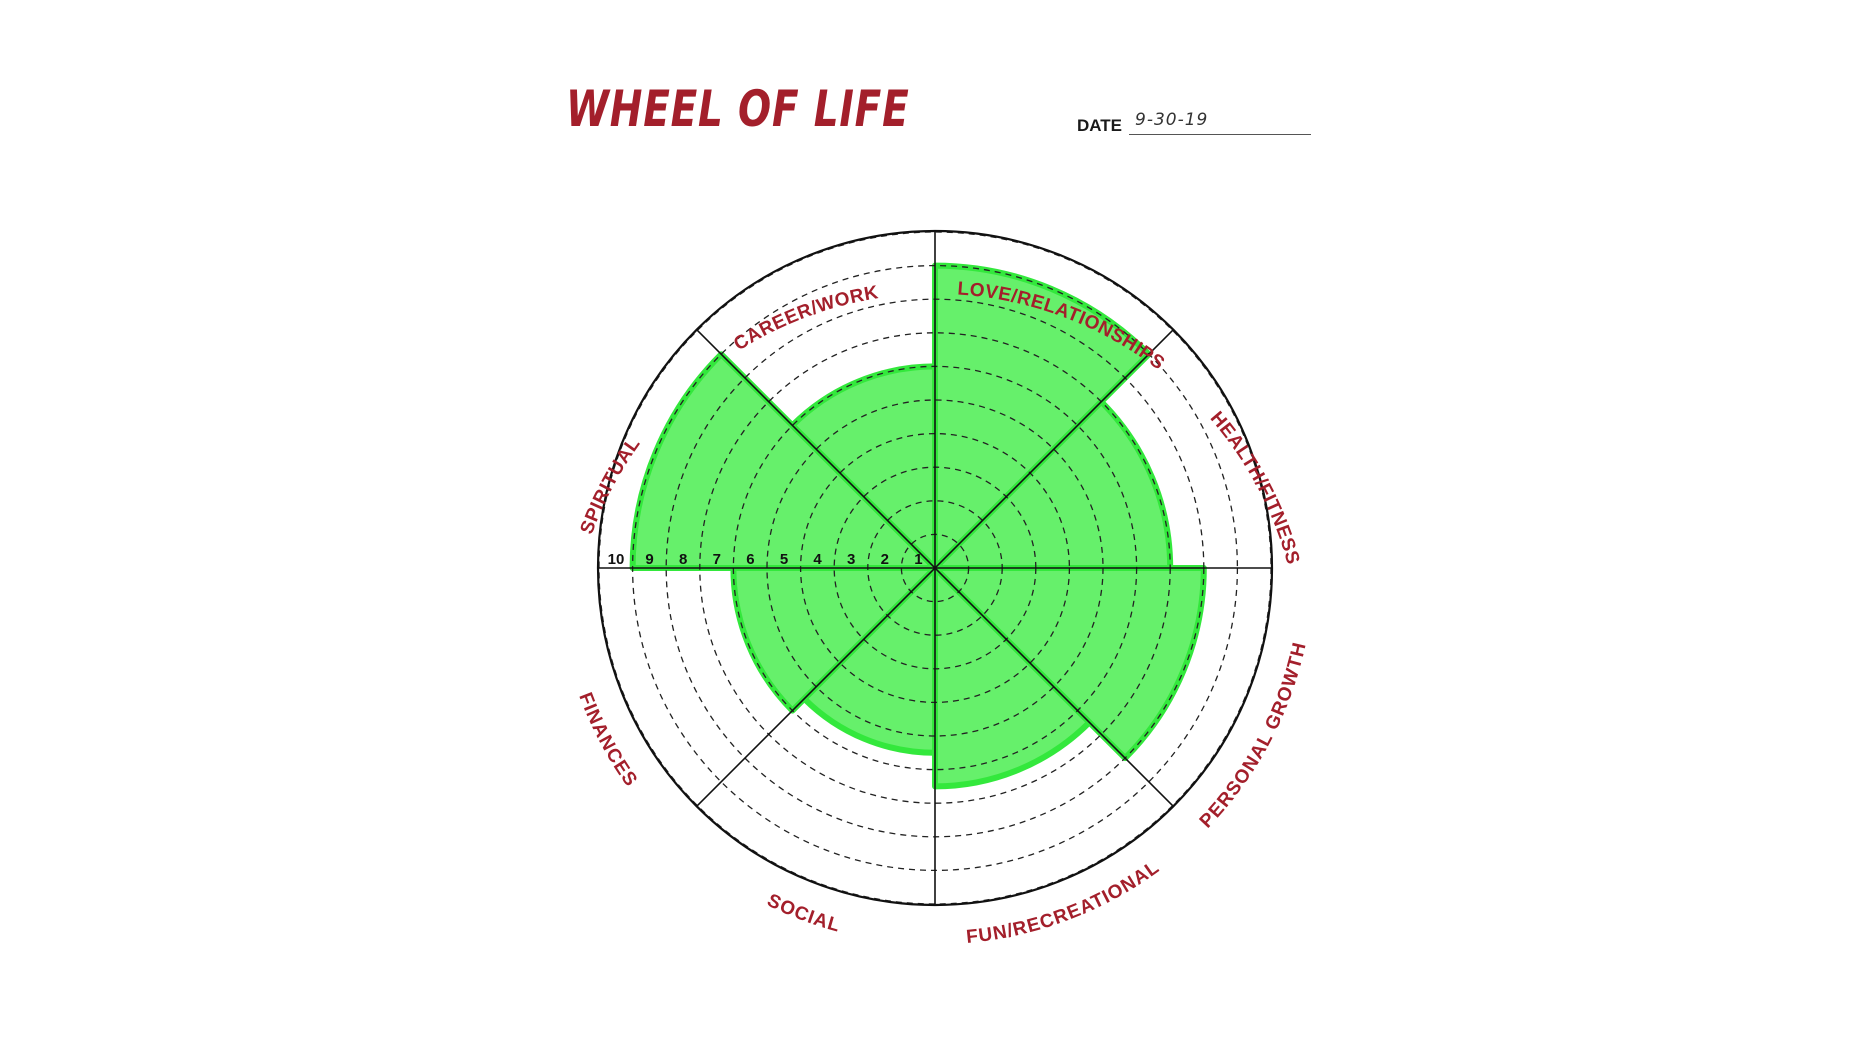 Image resolution: width=1858 pixels, height=1046 pixels. Describe the element at coordinates (918, 559) in the screenshot. I see `scale-number-1: 1` at that location.